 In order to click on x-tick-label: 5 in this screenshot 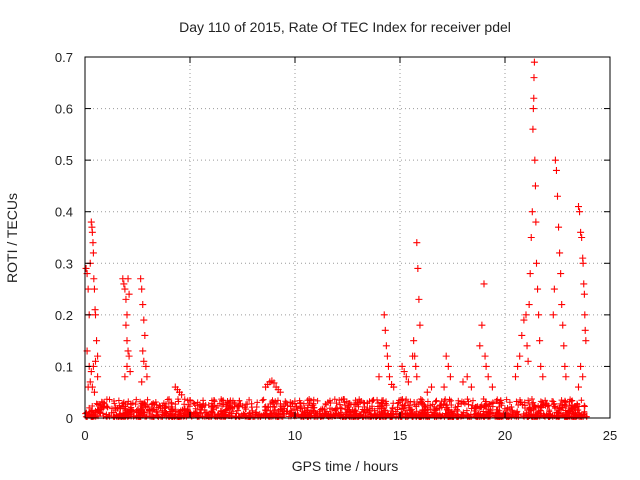, I will do `click(189, 435)`.